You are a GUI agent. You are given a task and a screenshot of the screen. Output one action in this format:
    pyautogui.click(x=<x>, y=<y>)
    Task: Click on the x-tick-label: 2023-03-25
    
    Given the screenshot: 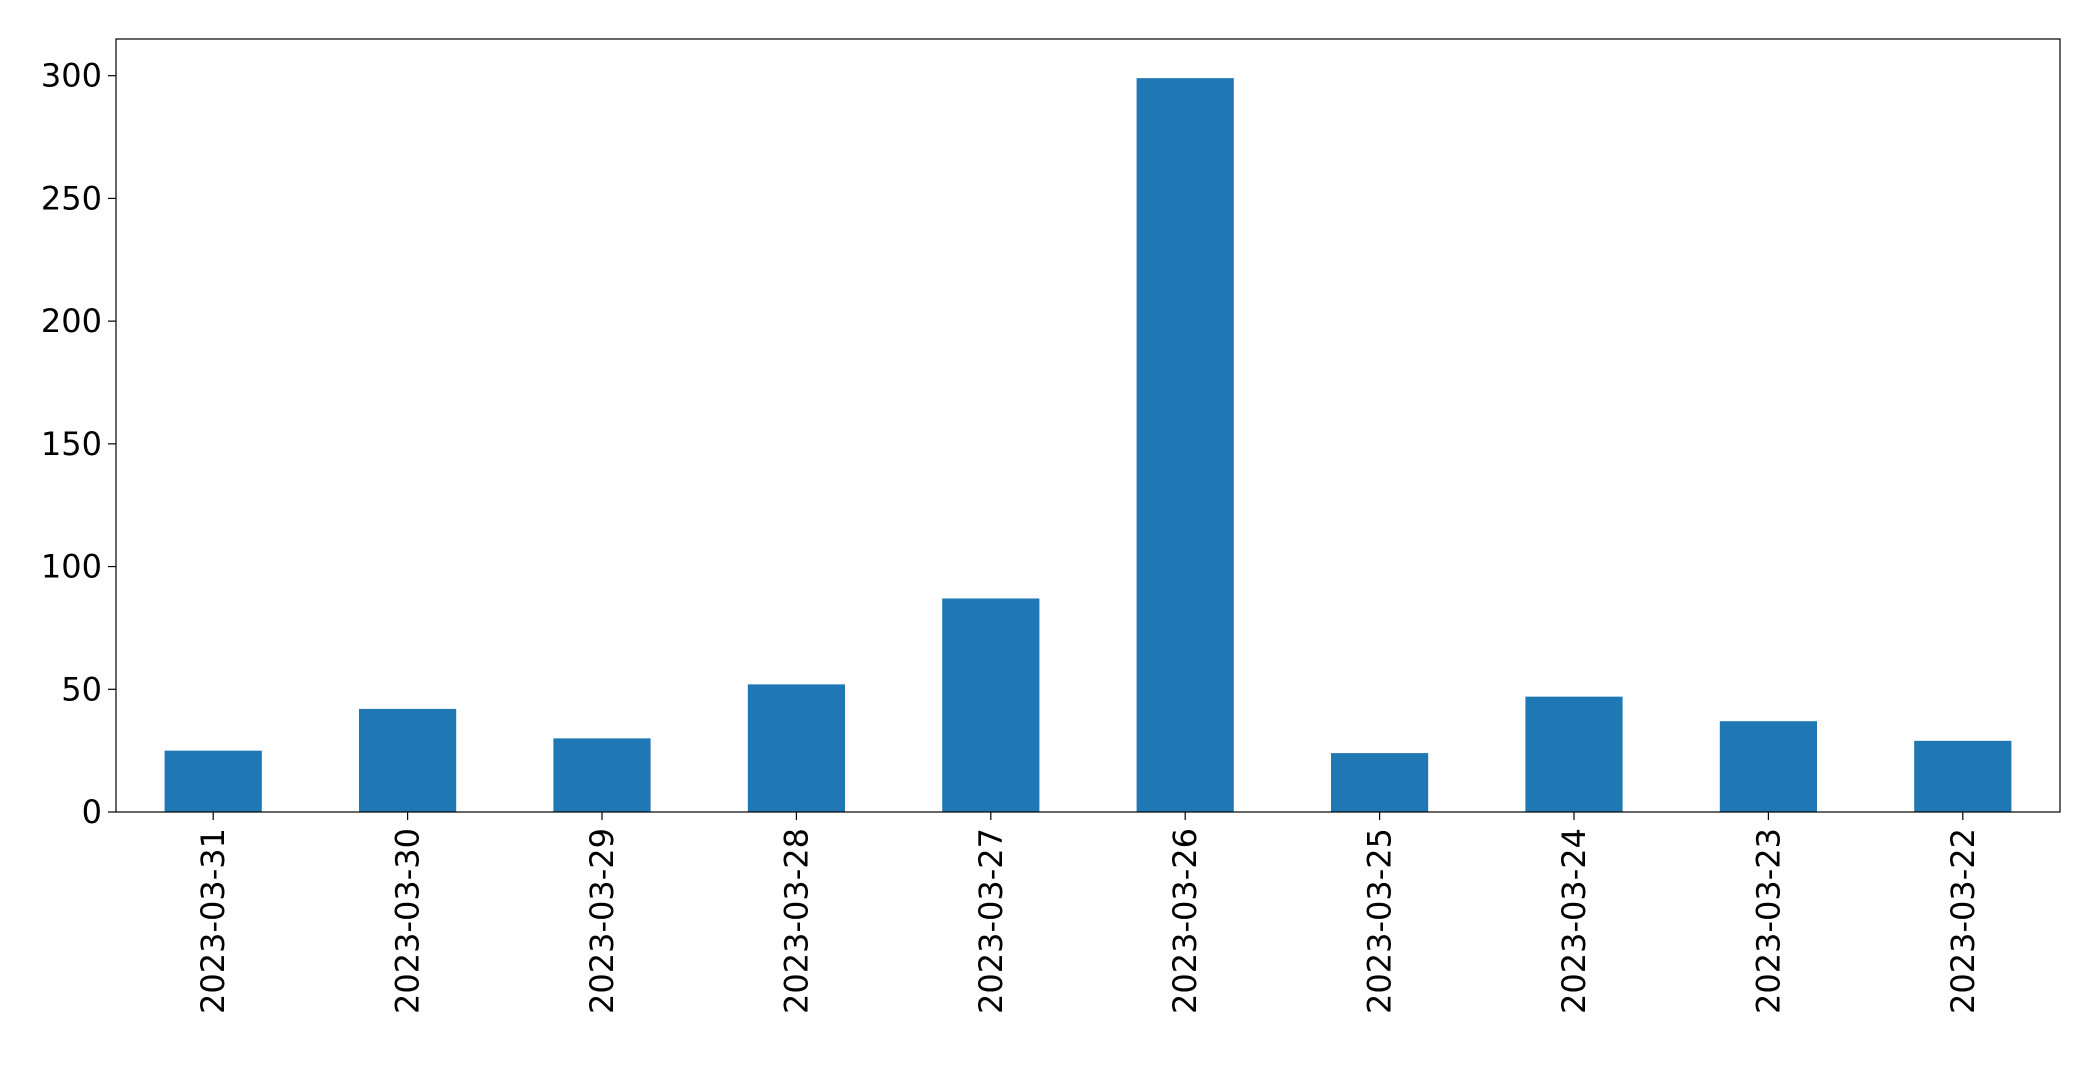 What is the action you would take?
    pyautogui.click(x=1380, y=921)
    